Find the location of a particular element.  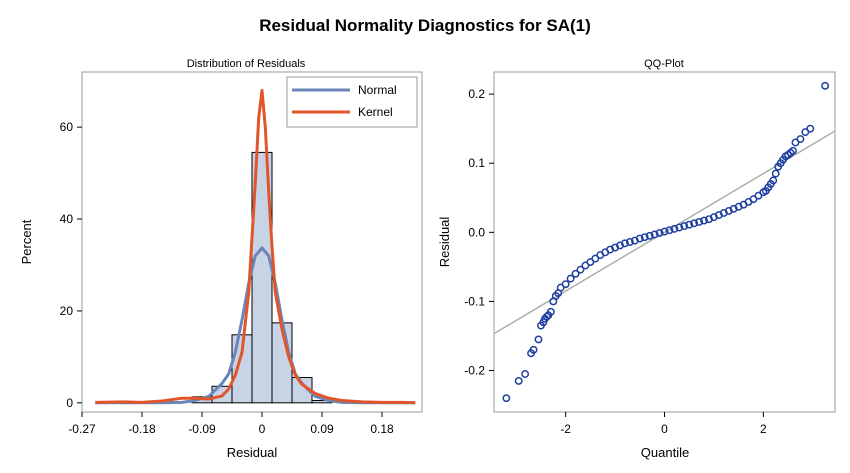

histogram-x-tick-label: -0.27 is located at coordinates (82, 429).